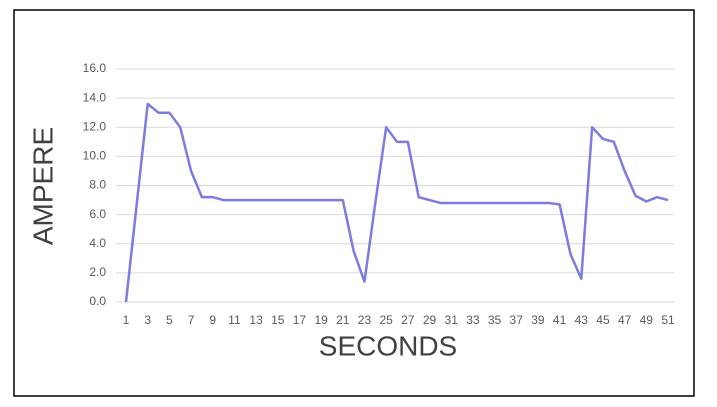 Image resolution: width=717 pixels, height=407 pixels. What do you see at coordinates (668, 320) in the screenshot?
I see `x-tick-label: 51` at bounding box center [668, 320].